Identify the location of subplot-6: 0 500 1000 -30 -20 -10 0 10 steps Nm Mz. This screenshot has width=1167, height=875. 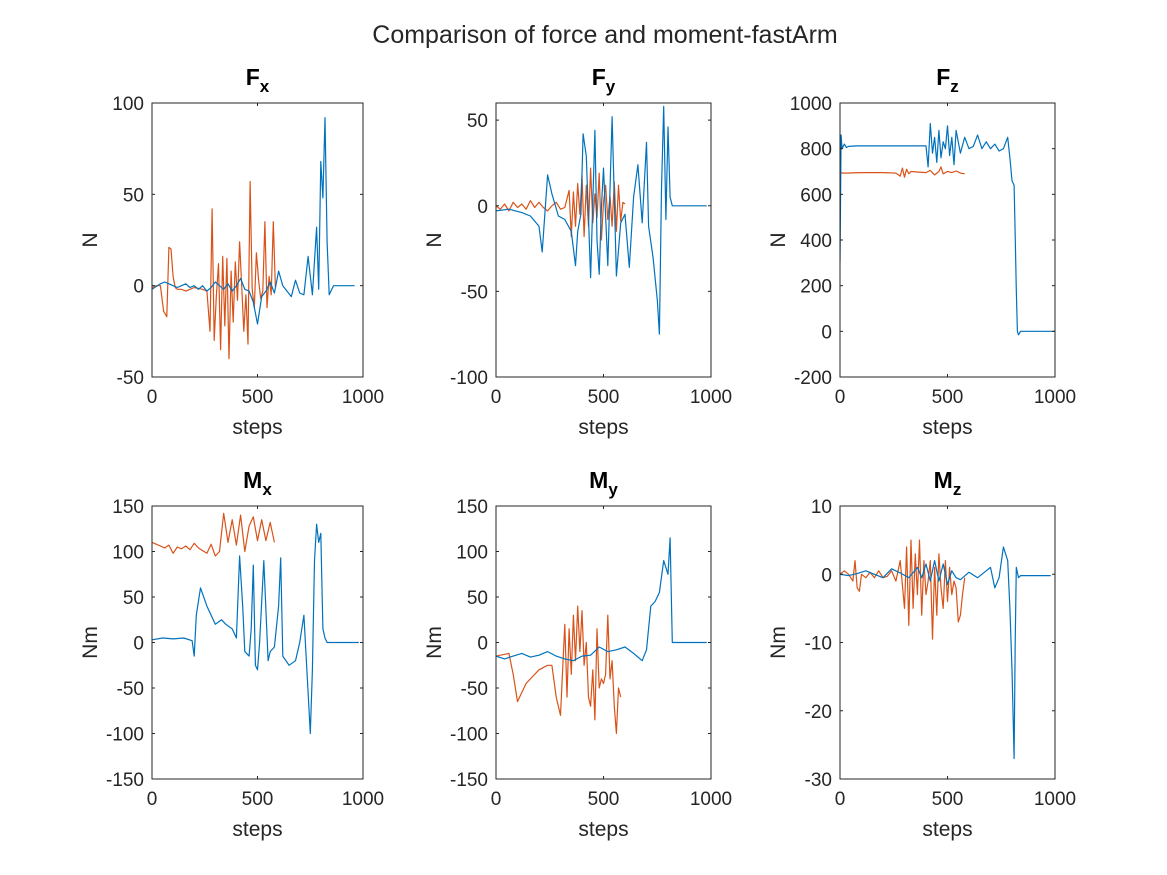
(921, 654).